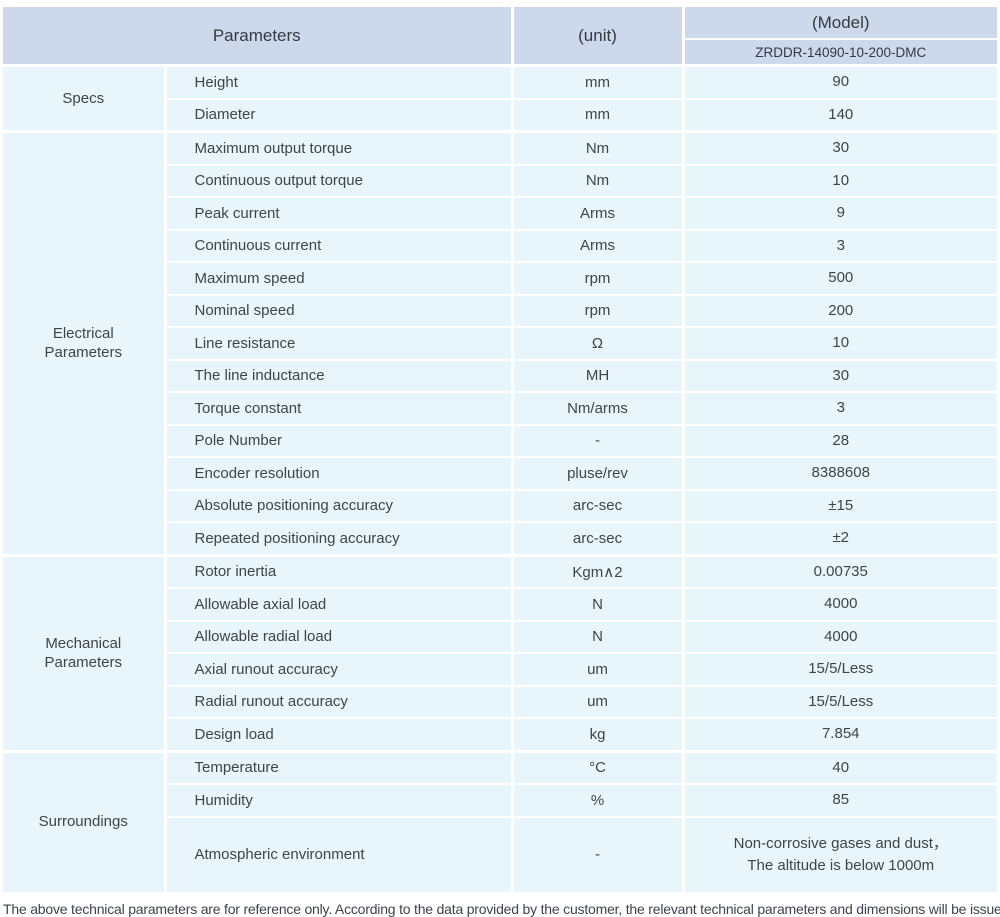 The height and width of the screenshot is (917, 1000). What do you see at coordinates (337, 701) in the screenshot?
I see `parameter-name: Radial runout accuracy` at bounding box center [337, 701].